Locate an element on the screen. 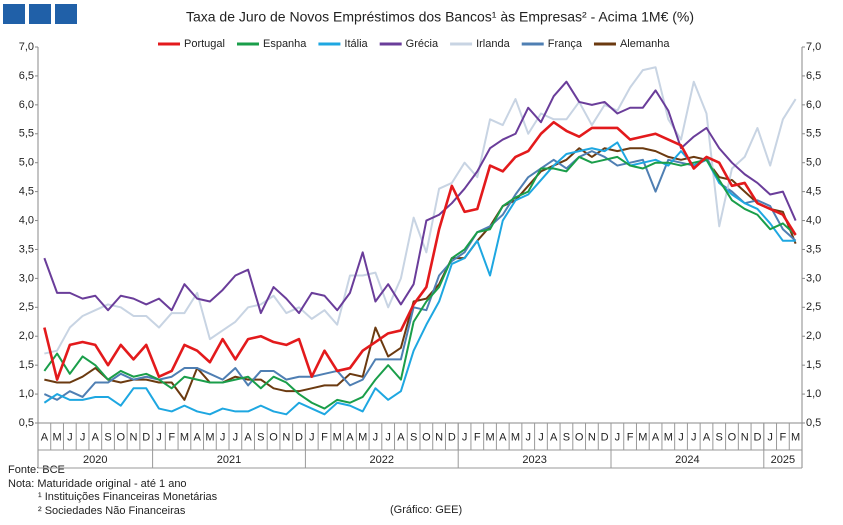 This screenshot has height=525, width=843. y2-tick-label: 2,0 is located at coordinates (813, 336).